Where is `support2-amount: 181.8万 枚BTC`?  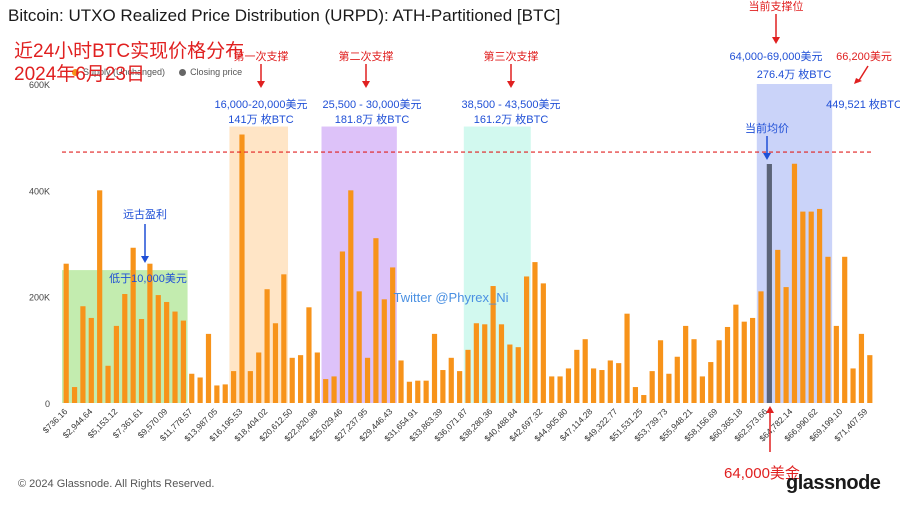 support2-amount: 181.8万 枚BTC is located at coordinates (372, 119).